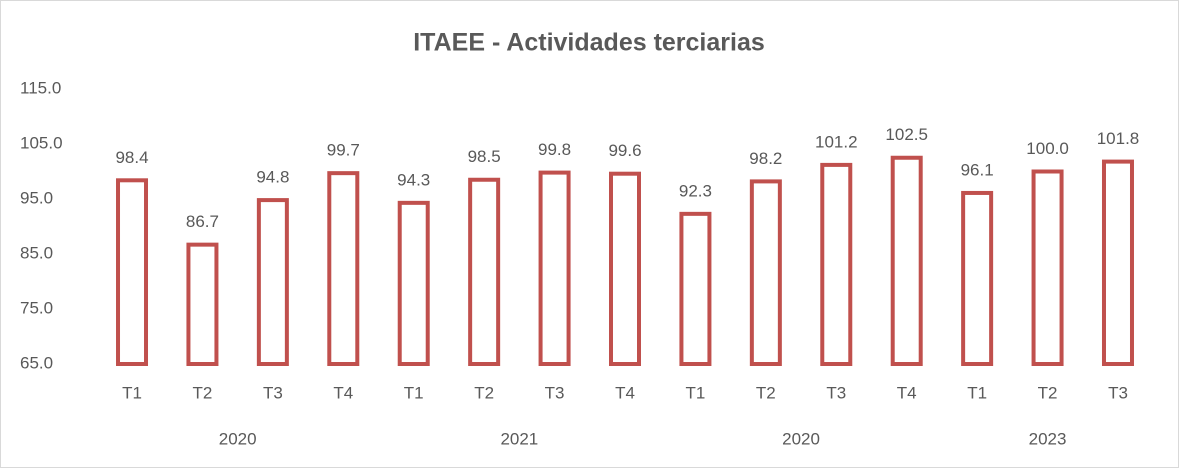 The image size is (1179, 468). Describe the element at coordinates (977, 169) in the screenshot. I see `value-label: 96.1` at that location.